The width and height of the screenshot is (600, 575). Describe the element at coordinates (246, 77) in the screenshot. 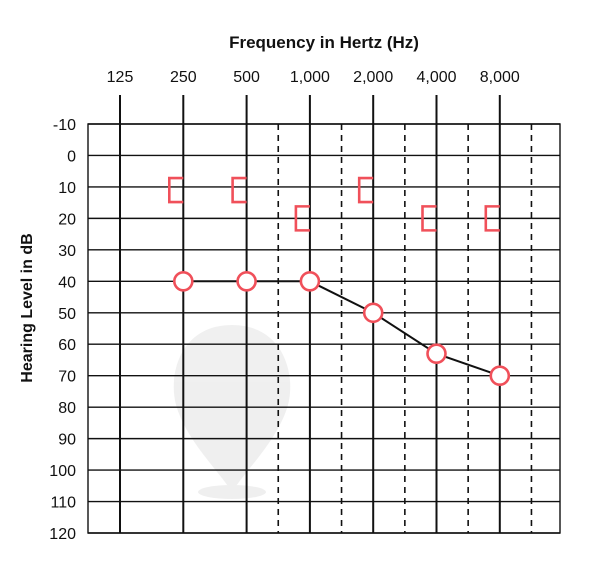

I see `x-tick-label: 500` at that location.